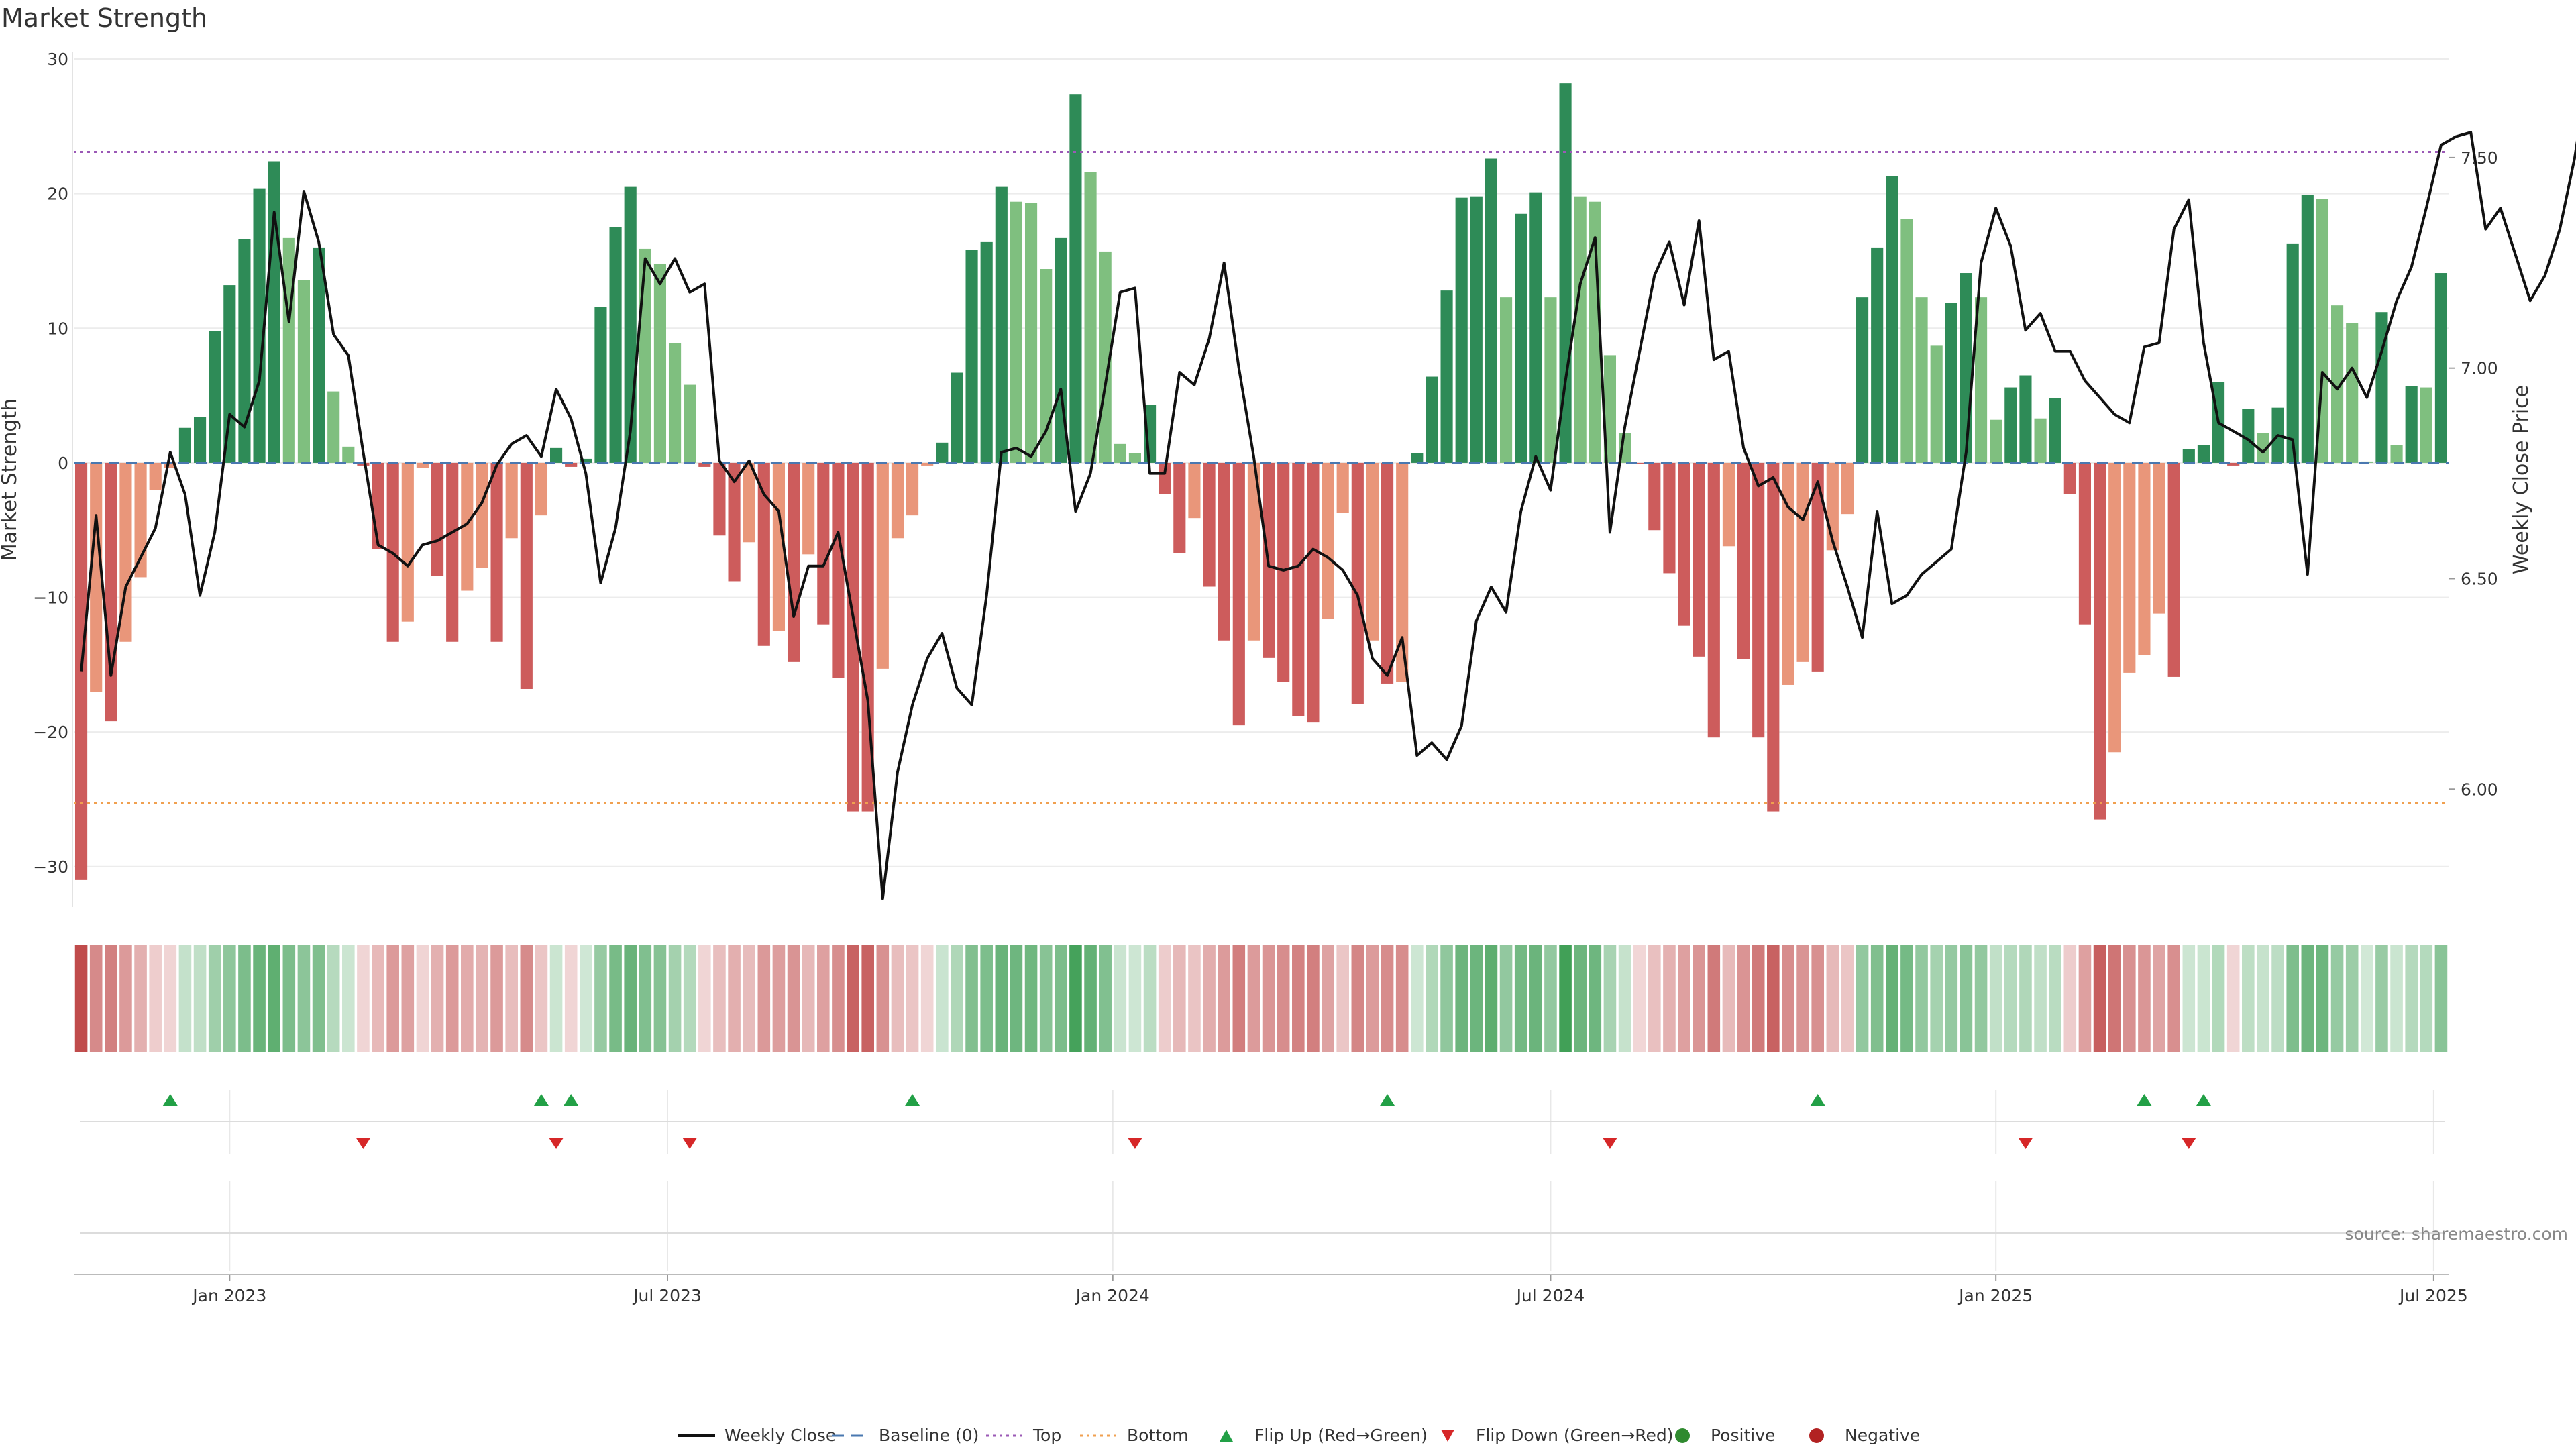 This screenshot has height=1449, width=2576. What do you see at coordinates (1550, 1295) in the screenshot?
I see `x-tick-label: Jul 2024` at bounding box center [1550, 1295].